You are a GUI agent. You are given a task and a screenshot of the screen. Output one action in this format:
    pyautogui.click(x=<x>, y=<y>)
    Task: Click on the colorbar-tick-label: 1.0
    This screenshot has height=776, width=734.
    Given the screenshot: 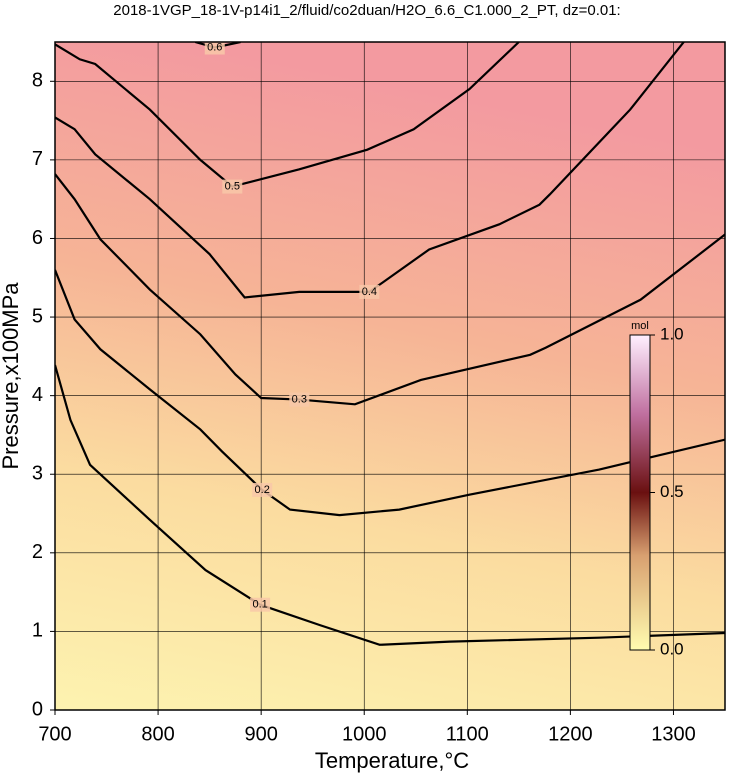 What is the action you would take?
    pyautogui.click(x=672, y=333)
    